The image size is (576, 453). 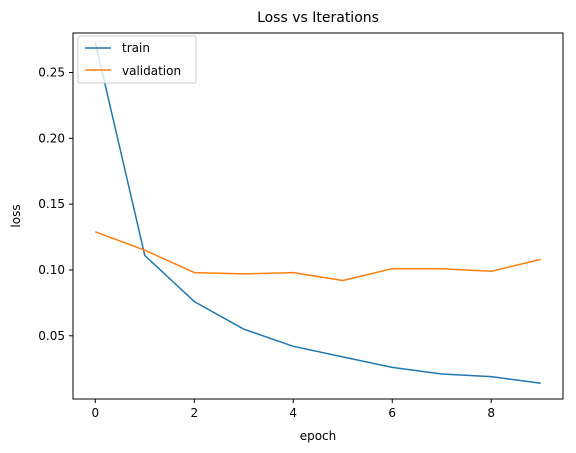 What do you see at coordinates (16, 215) in the screenshot?
I see `y-axis-label: loss` at bounding box center [16, 215].